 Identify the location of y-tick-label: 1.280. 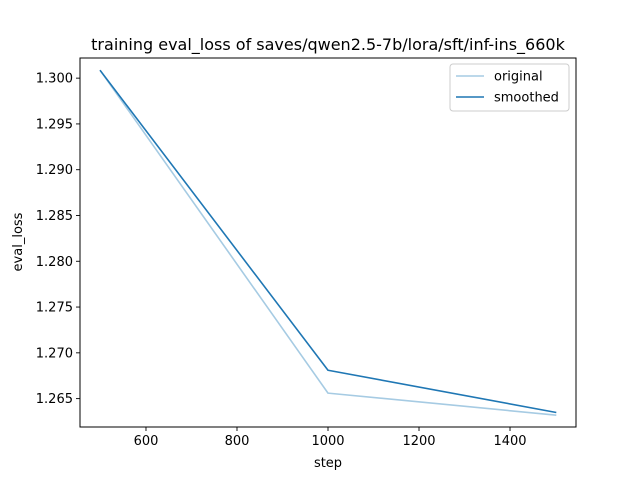
(54, 262).